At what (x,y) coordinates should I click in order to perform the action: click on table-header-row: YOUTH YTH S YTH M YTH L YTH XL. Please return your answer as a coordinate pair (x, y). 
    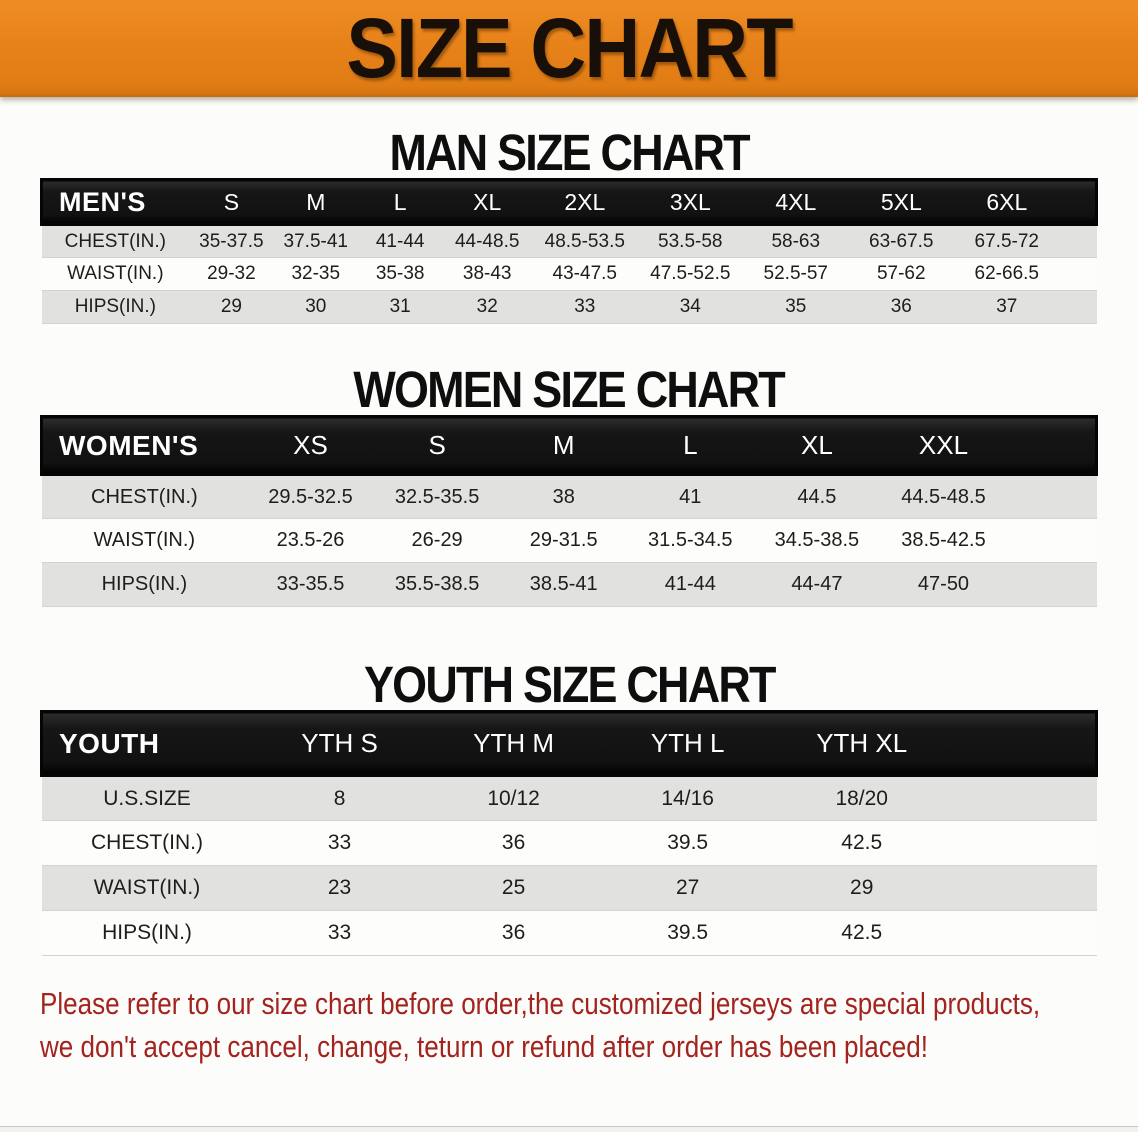
    Looking at the image, I should click on (569, 743).